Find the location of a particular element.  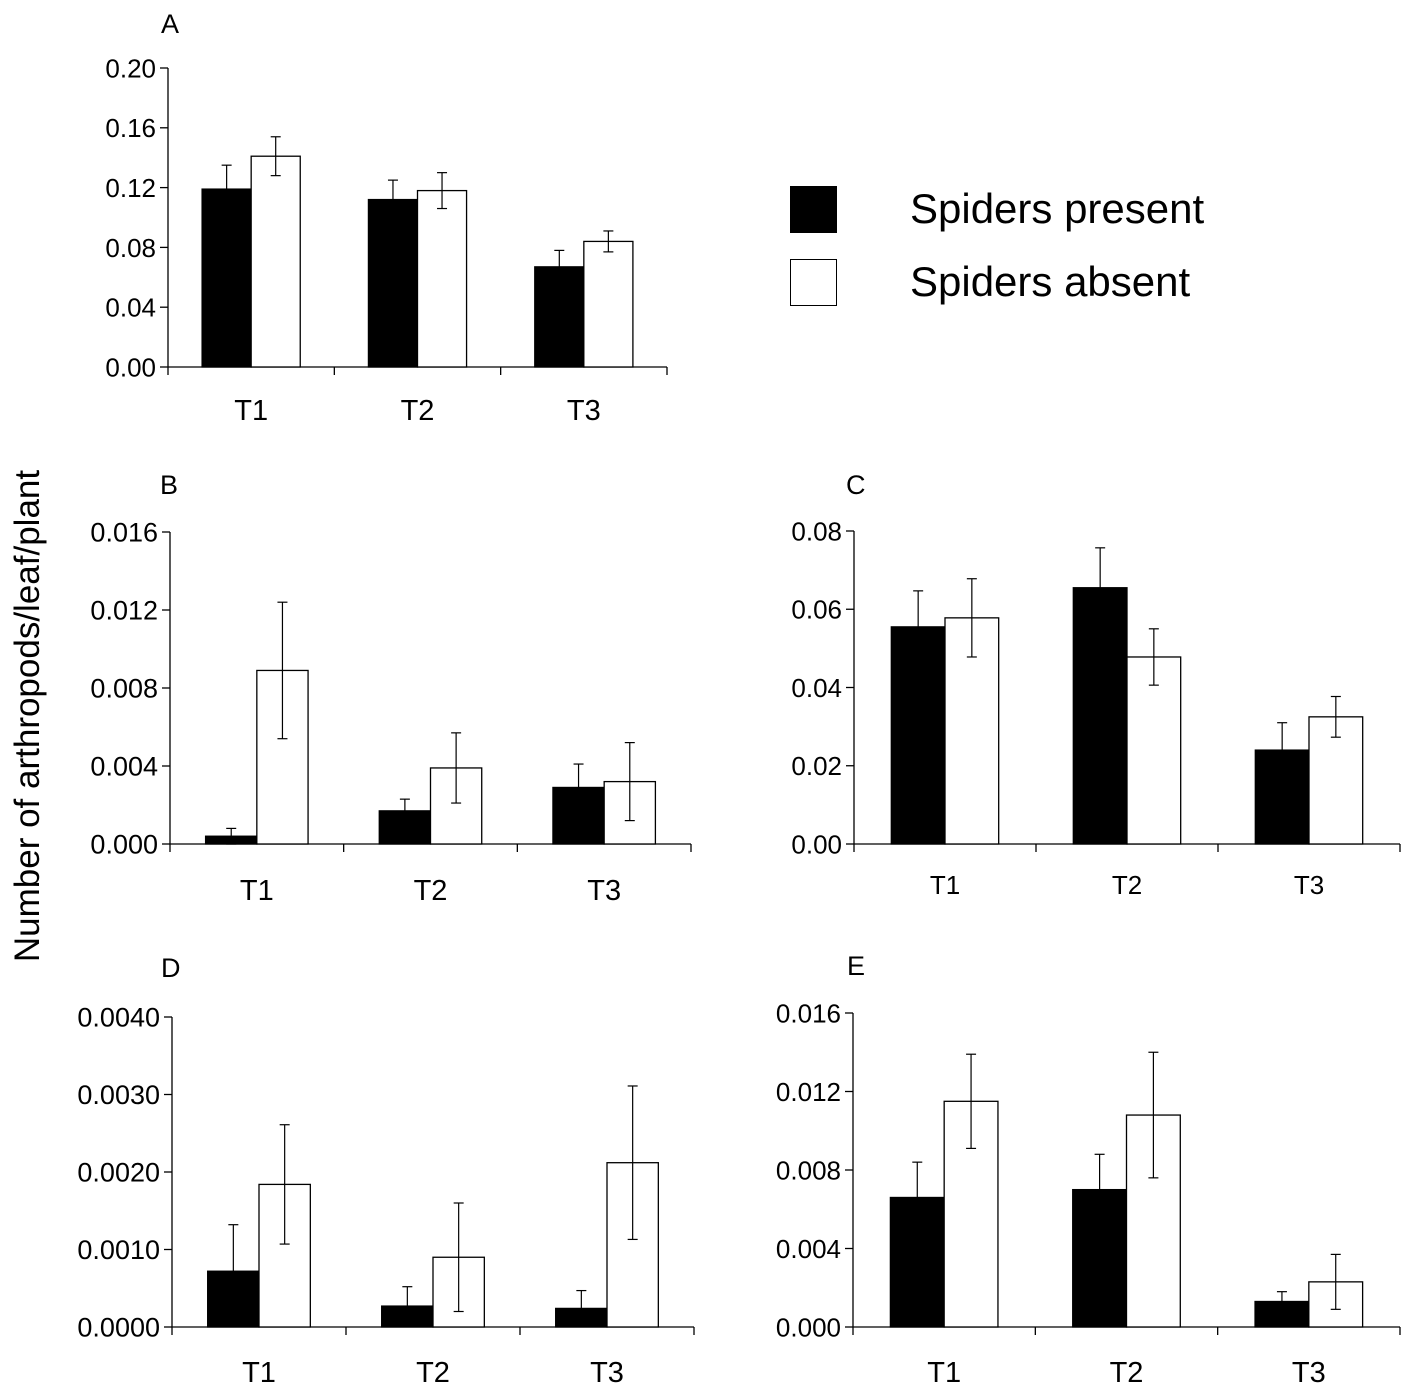

x-tick-label-c: T1 is located at coordinates (945, 885).